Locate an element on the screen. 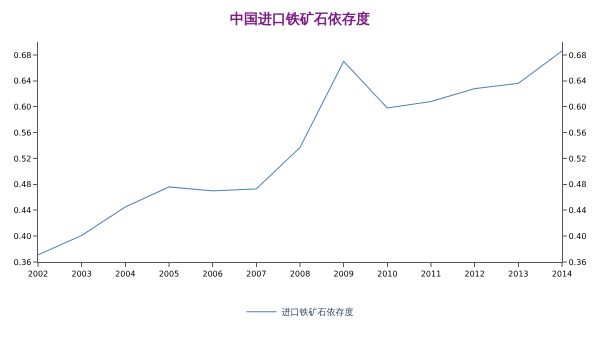 This screenshot has height=338, width=600. y2-tick-label: 0.44 is located at coordinates (577, 211).